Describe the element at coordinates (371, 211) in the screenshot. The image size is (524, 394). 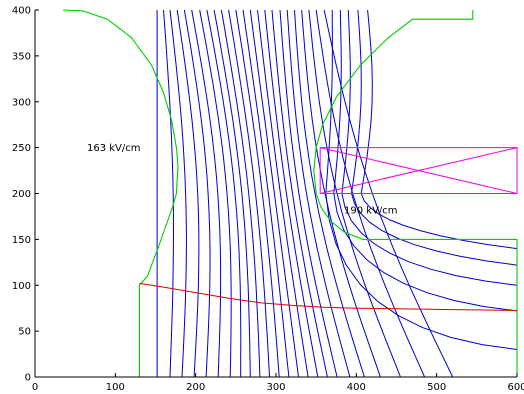
I see `field-strength-label: 190 kV/cm` at that location.